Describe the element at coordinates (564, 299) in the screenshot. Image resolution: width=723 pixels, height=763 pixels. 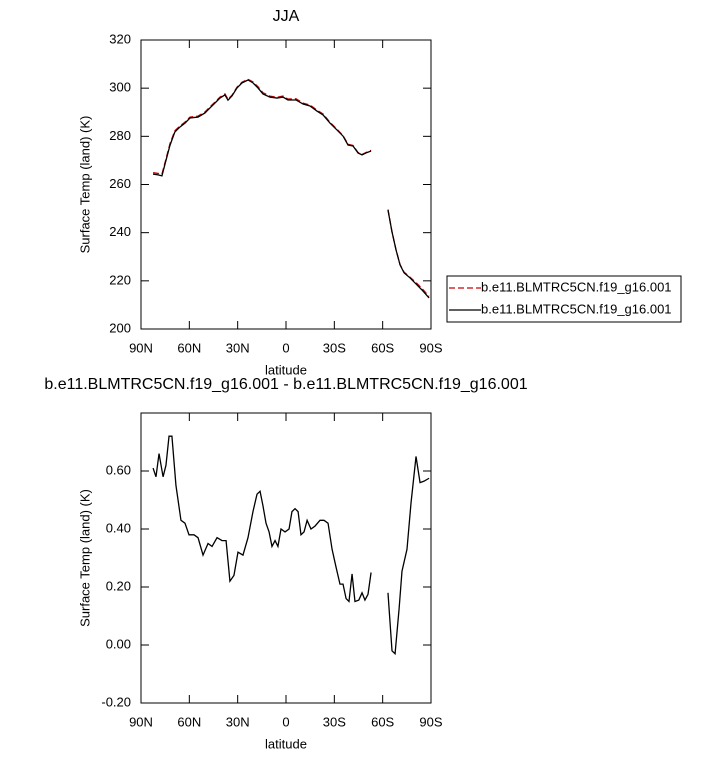
I see `legend-box` at that location.